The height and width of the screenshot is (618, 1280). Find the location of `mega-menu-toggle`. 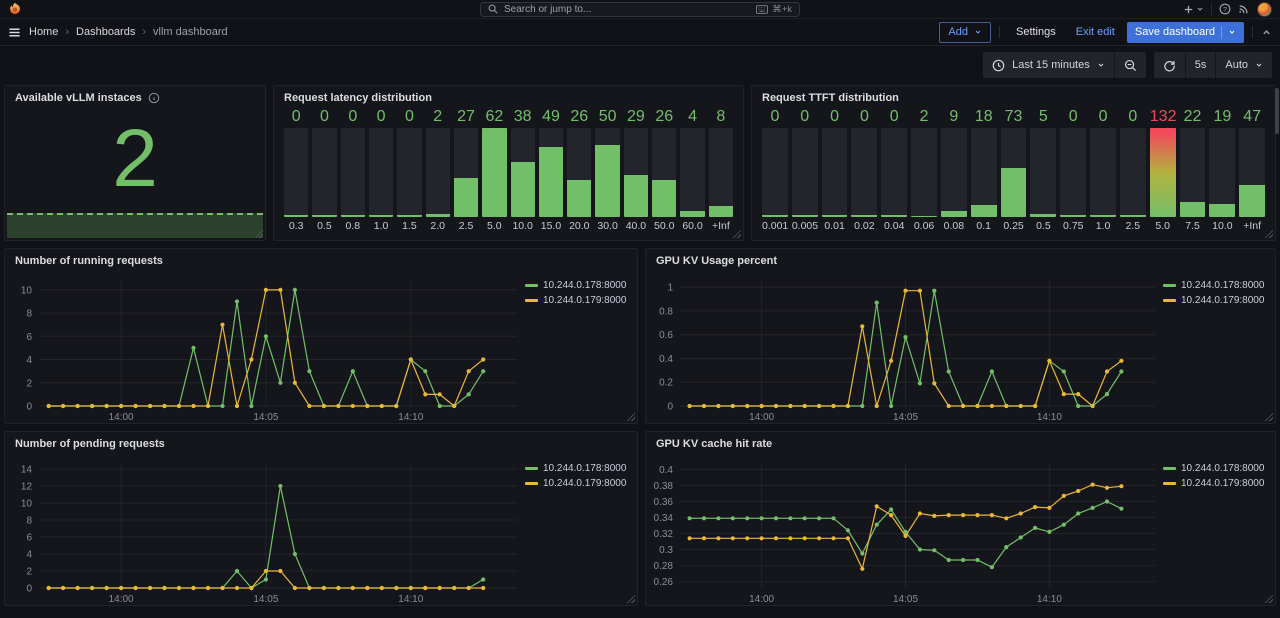

mega-menu-toggle is located at coordinates (14, 32).